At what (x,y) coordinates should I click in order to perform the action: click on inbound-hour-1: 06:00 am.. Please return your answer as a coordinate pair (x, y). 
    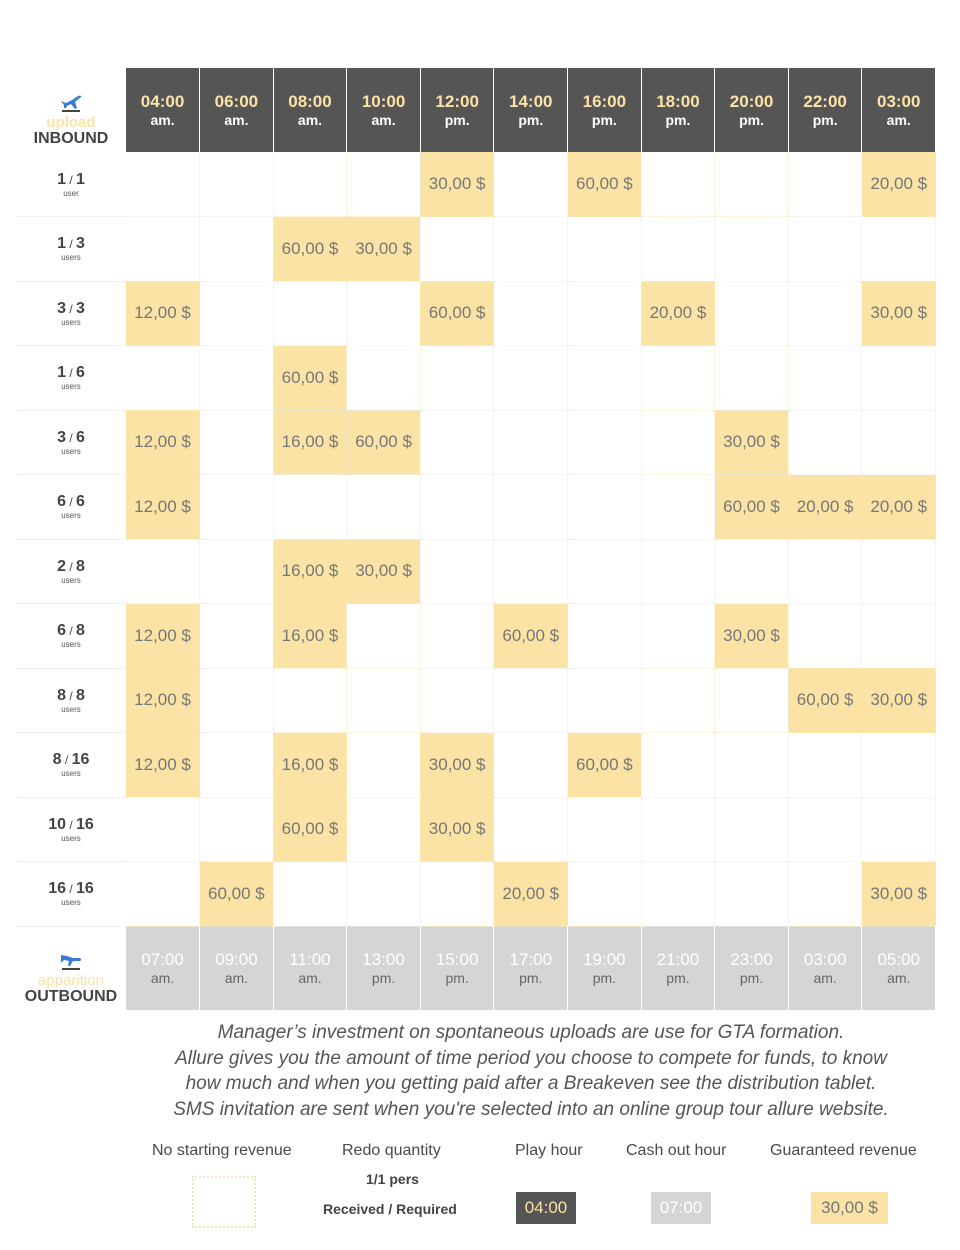
    Looking at the image, I should click on (236, 110).